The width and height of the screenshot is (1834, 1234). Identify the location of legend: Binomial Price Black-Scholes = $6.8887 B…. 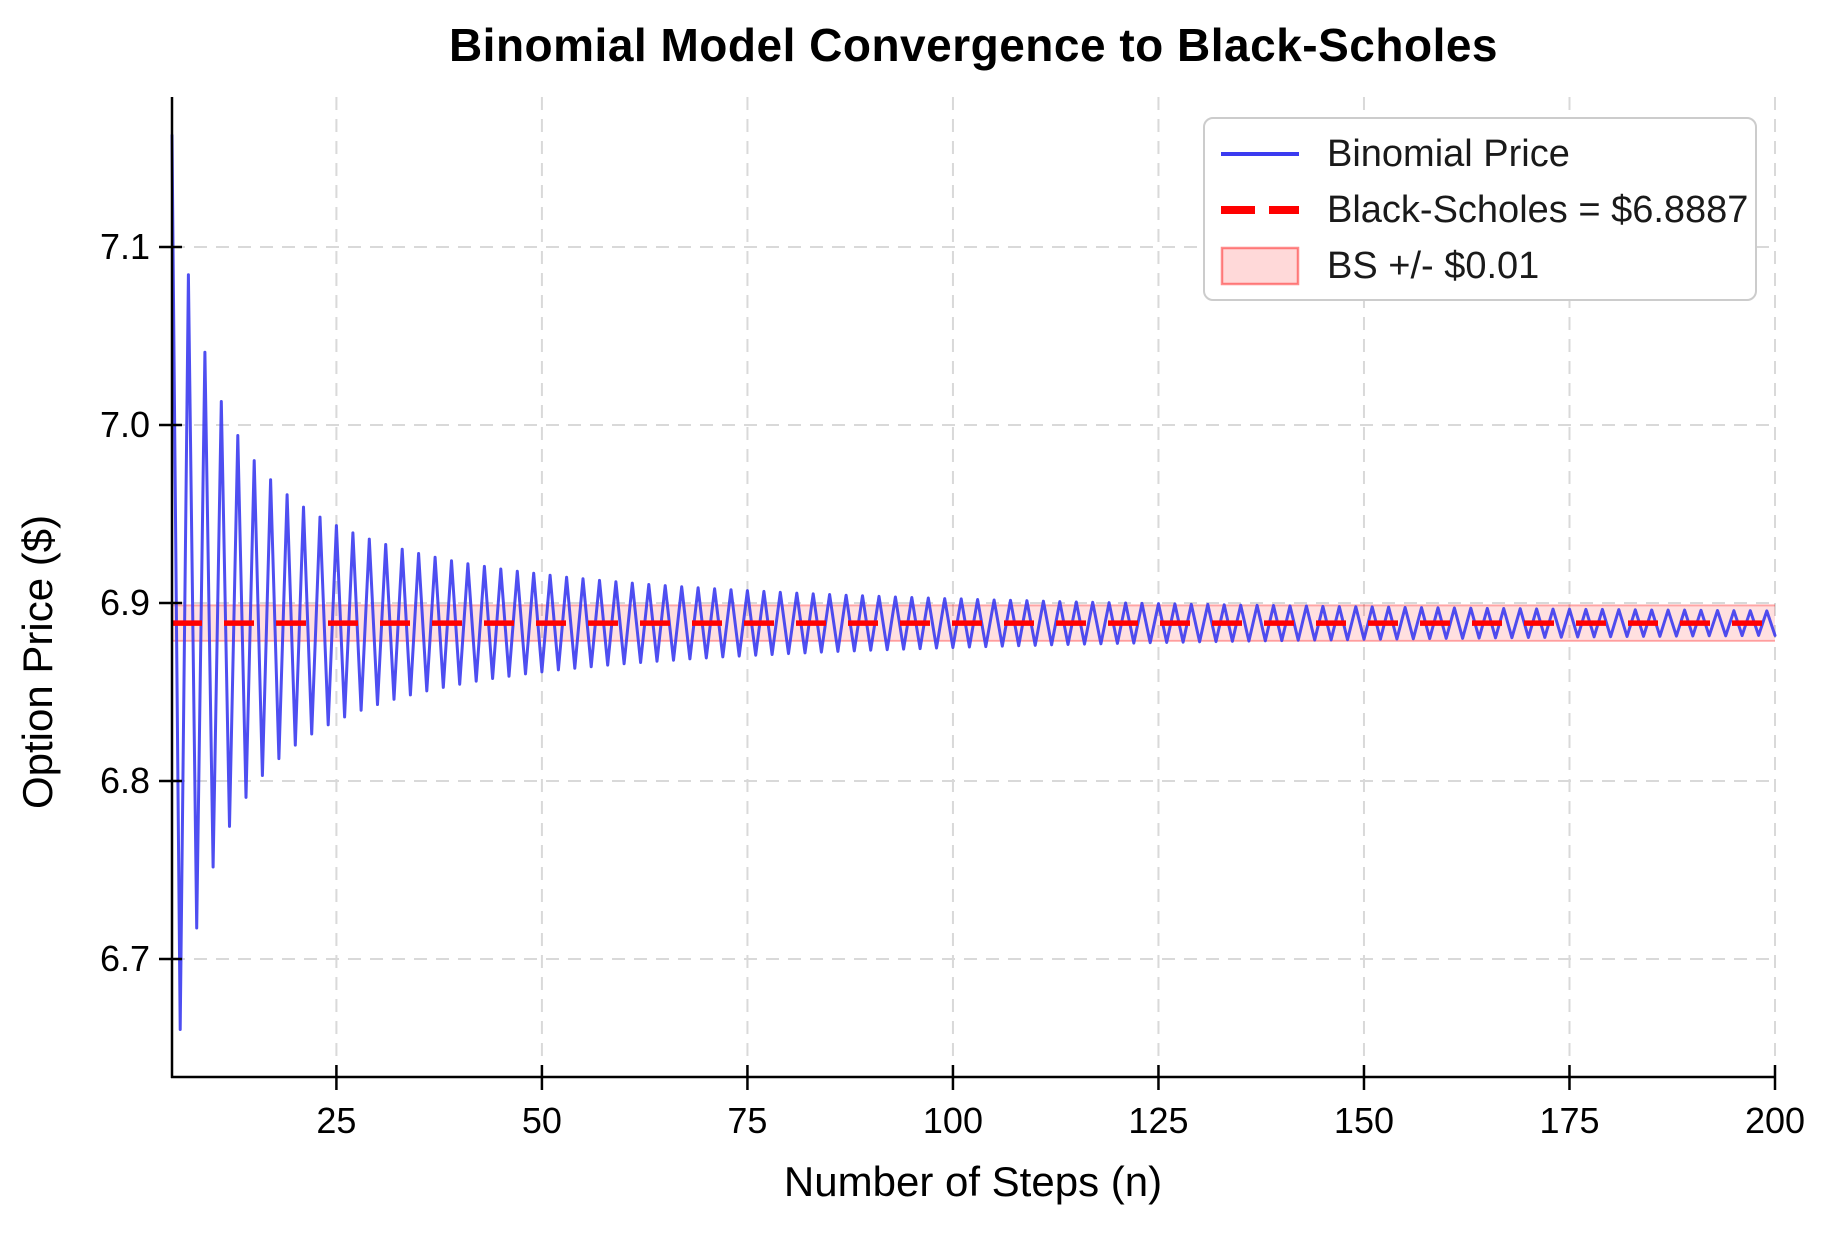
(1480, 209).